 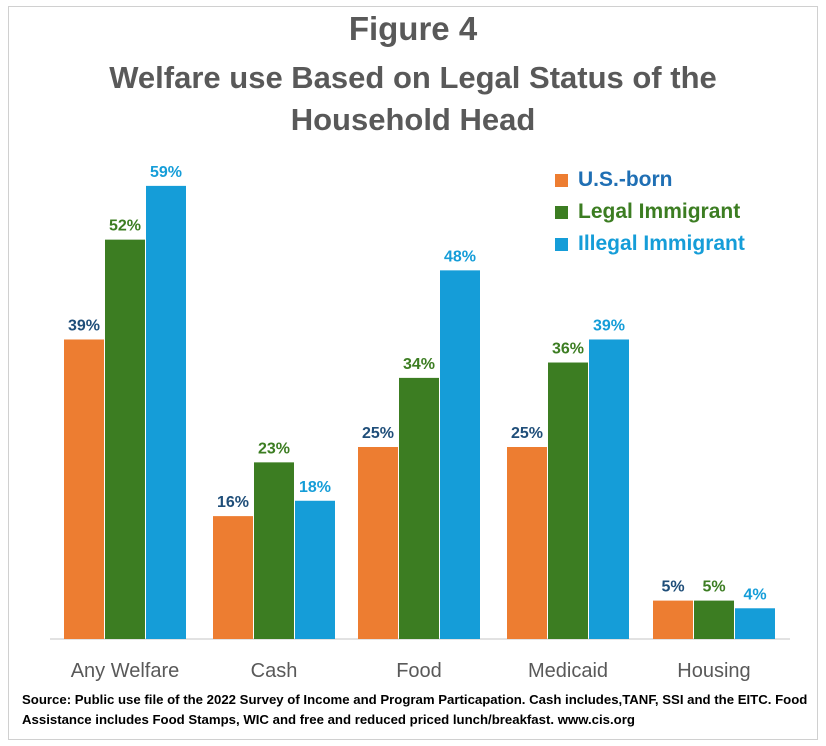 I want to click on data-label-any-welfare-illegal-immigrant: 59%, so click(x=166, y=172).